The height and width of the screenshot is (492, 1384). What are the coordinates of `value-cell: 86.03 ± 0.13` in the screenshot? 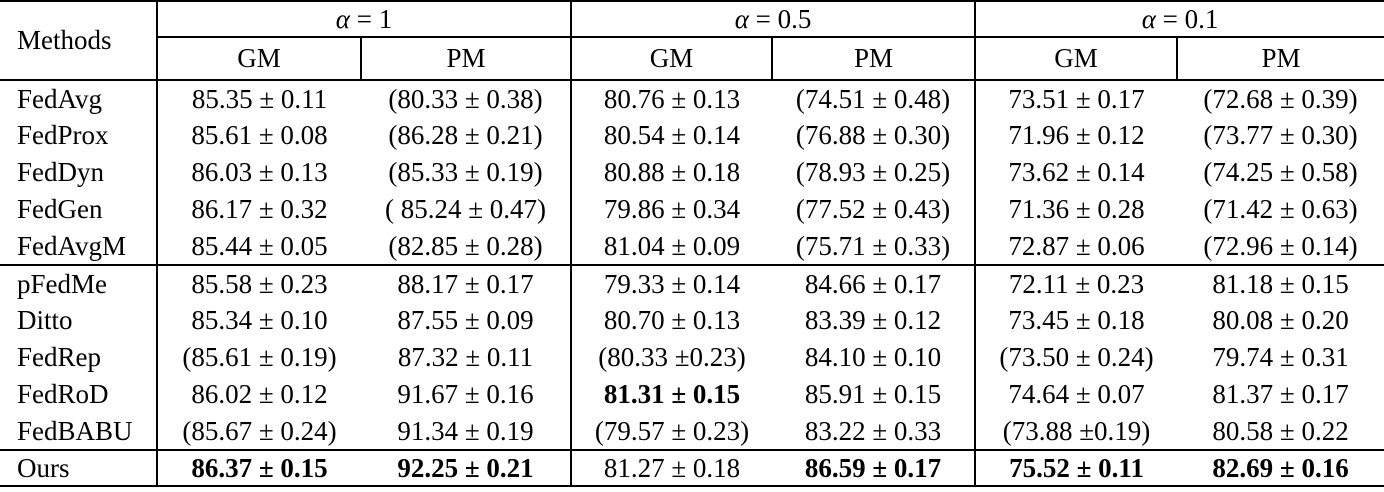 It's located at (259, 172).